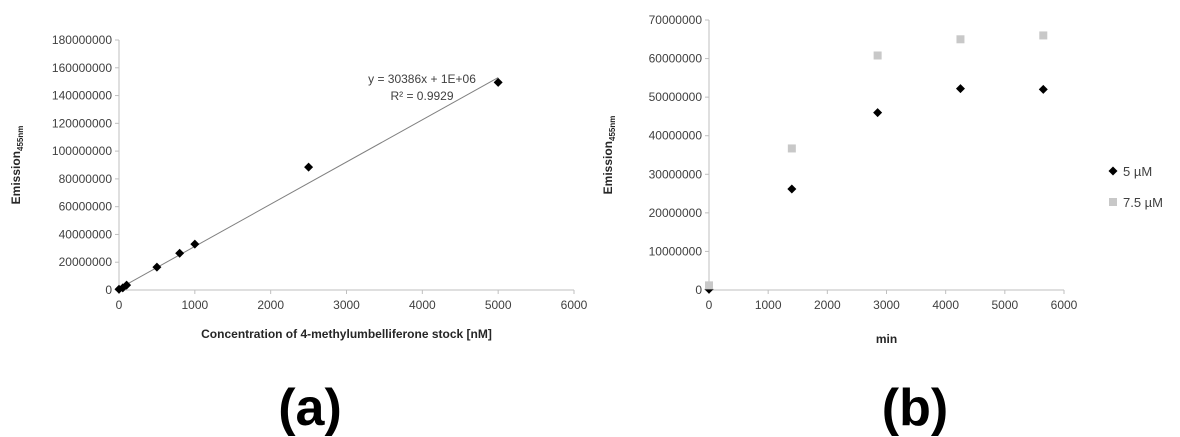  Describe the element at coordinates (82, 68) in the screenshot. I see `y-tick-label: 160000000` at that location.